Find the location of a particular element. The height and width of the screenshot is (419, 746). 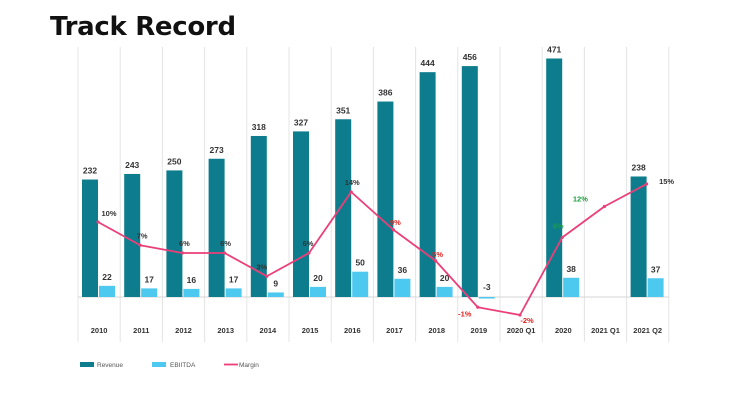

ebitda-data-label: 37 is located at coordinates (656, 269).